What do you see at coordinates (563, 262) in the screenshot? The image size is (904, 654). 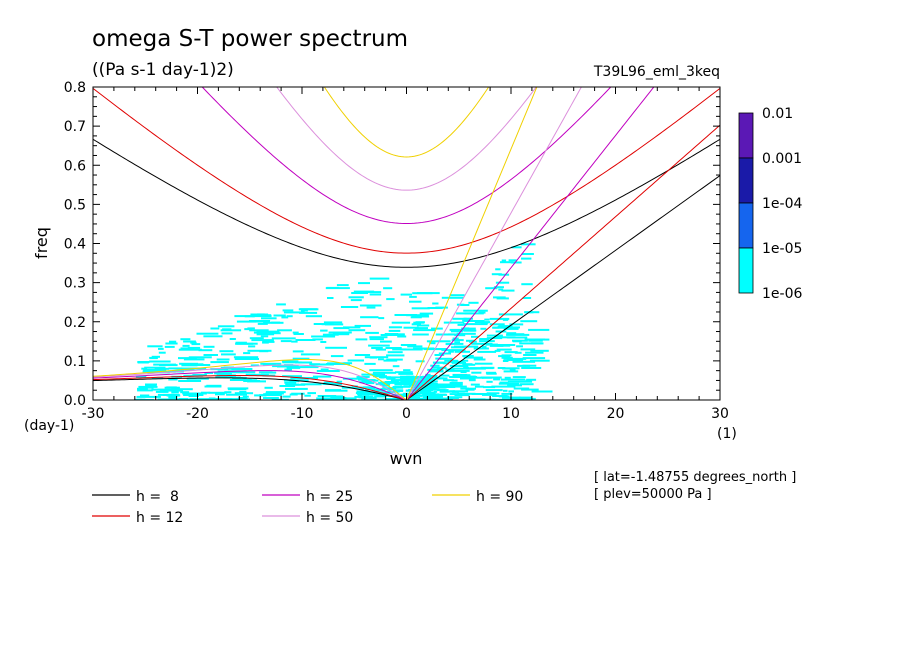 I see `kelvin-curve` at bounding box center [563, 262].